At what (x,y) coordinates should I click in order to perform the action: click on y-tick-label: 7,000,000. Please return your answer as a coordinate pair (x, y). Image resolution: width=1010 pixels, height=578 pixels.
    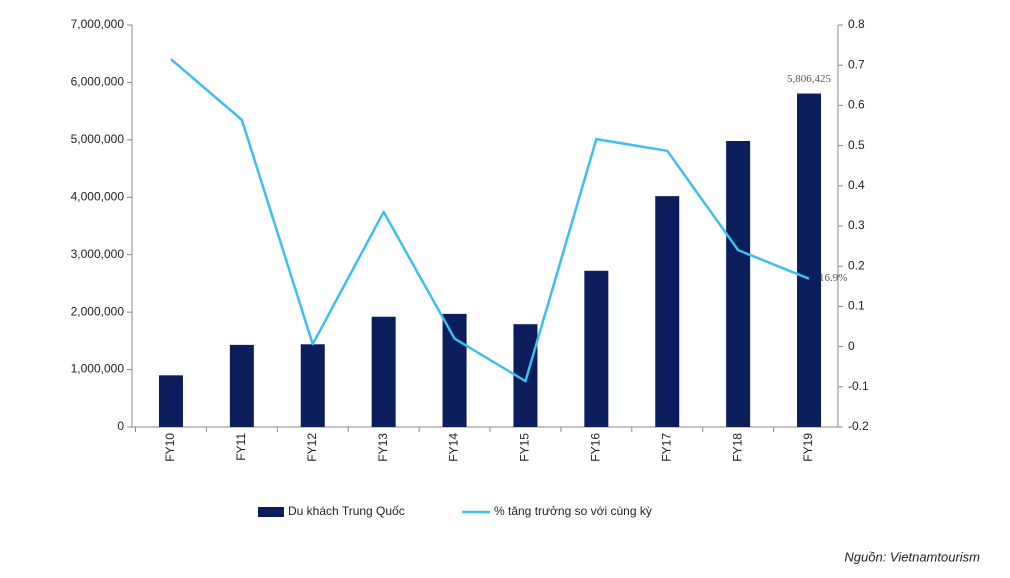
    Looking at the image, I should click on (98, 24).